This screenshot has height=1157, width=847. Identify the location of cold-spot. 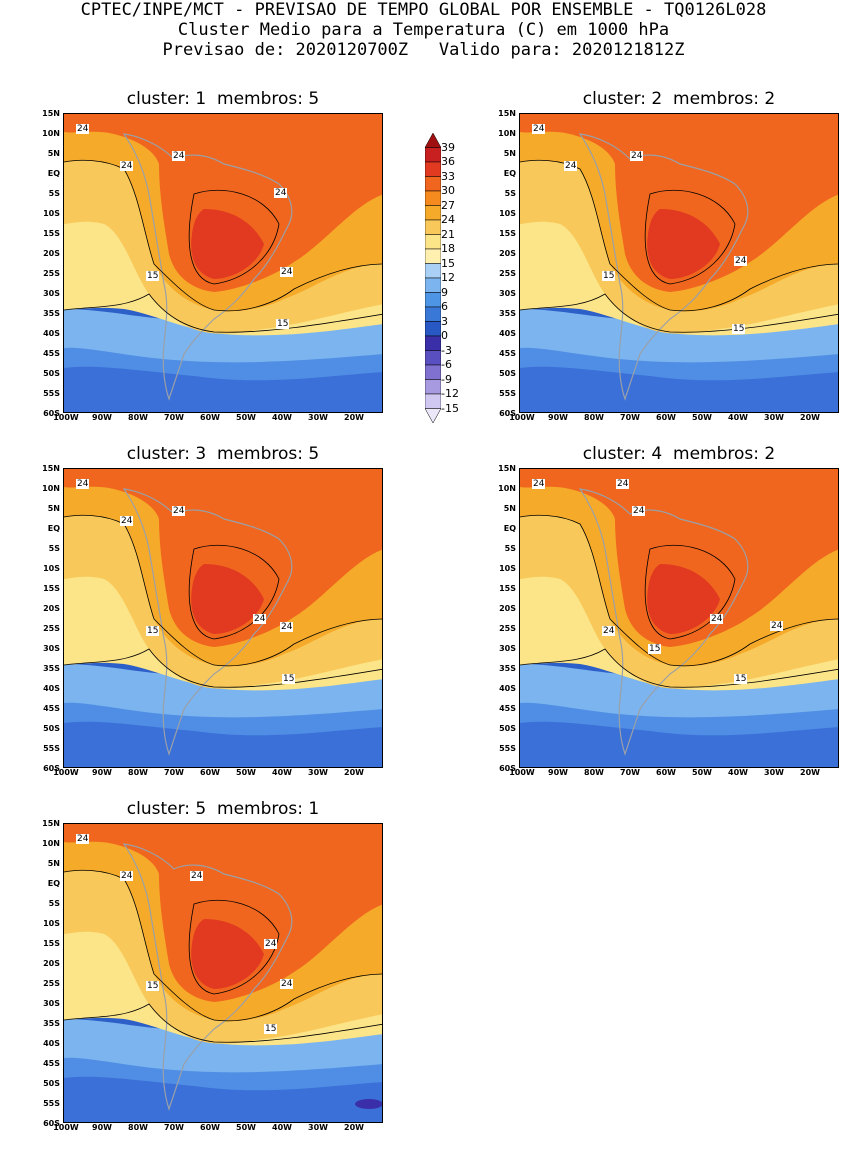
(368, 1104).